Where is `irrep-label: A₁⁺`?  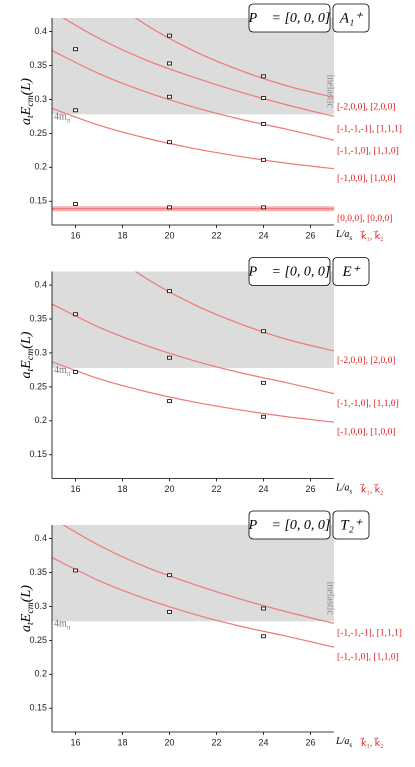 irrep-label: A₁⁺ is located at coordinates (351, 18).